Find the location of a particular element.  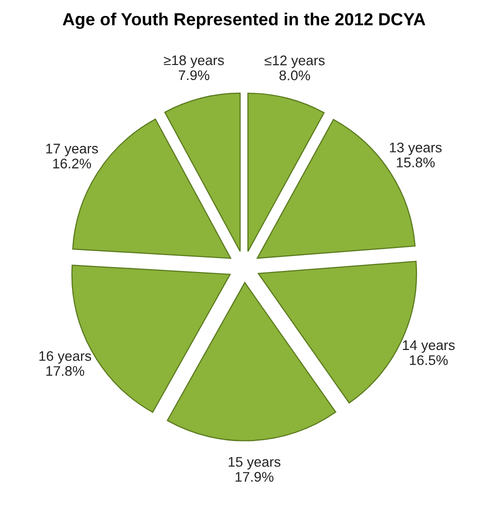

slice-label: 17 years is located at coordinates (72, 150).